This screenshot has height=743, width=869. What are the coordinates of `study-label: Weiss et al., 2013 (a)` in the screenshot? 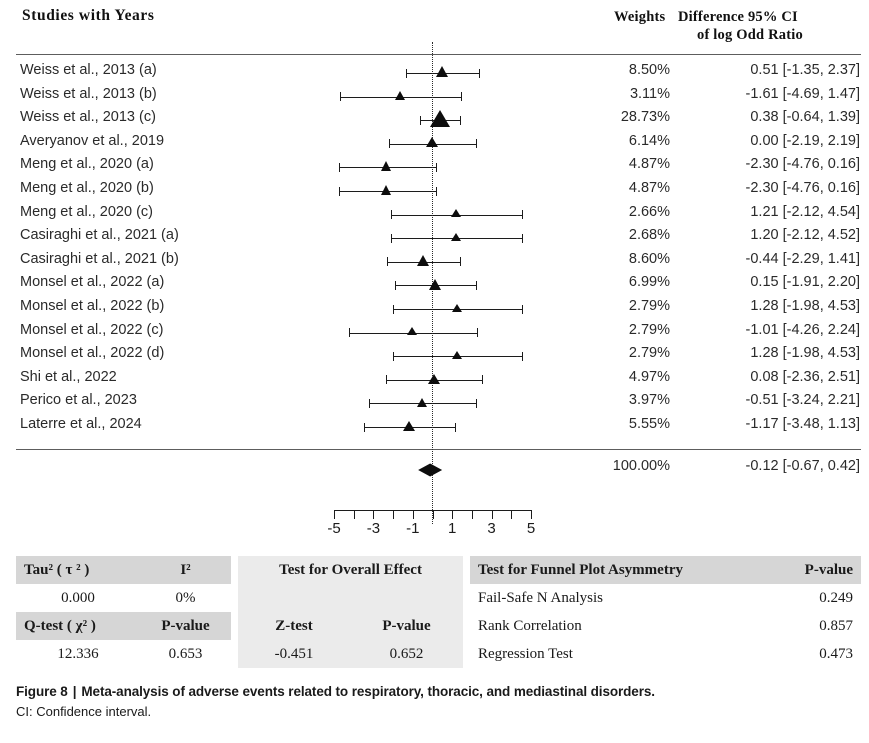 It's located at (88, 70).